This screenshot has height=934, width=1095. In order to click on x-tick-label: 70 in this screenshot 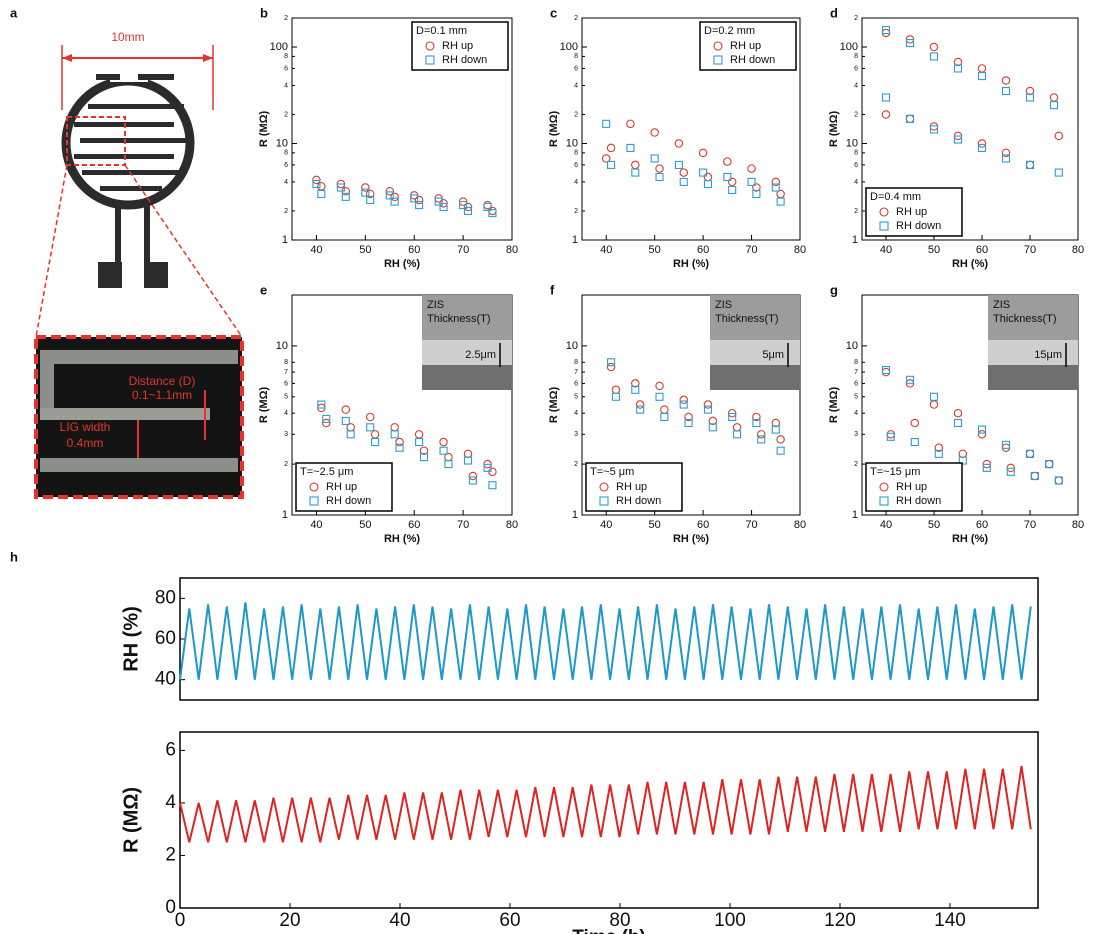, I will do `click(751, 525)`.